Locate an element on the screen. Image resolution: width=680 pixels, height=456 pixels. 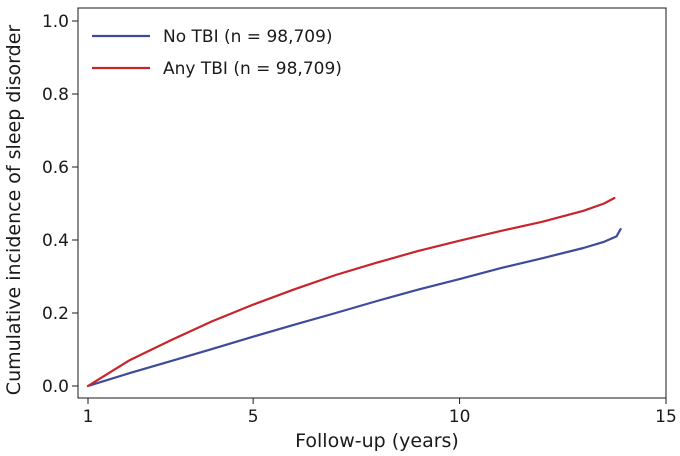
y-tick-label: 0.8 is located at coordinates (55, 95).